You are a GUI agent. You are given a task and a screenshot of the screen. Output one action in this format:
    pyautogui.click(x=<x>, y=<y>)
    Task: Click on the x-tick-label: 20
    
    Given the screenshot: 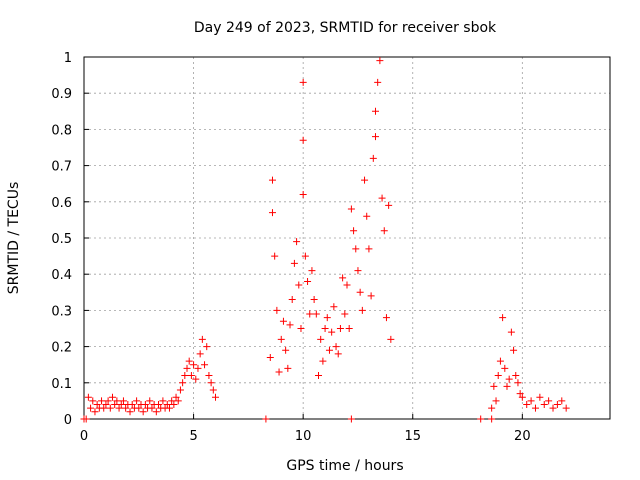 What is the action you would take?
    pyautogui.click(x=522, y=436)
    